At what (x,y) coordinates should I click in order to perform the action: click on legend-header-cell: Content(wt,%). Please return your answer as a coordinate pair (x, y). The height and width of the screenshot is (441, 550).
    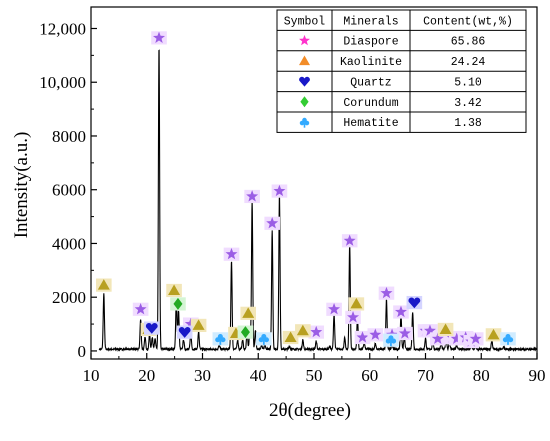
    Looking at the image, I should click on (468, 22).